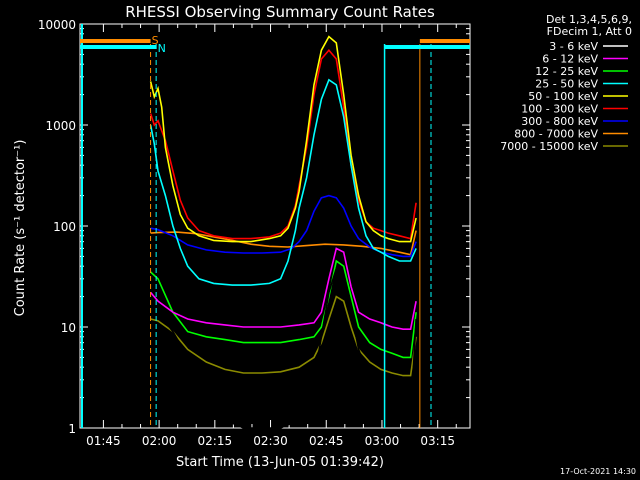 Image resolution: width=640 pixels, height=480 pixels. Describe the element at coordinates (598, 471) in the screenshot. I see `timestamp: 17-Oct-2021 14:30` at that location.